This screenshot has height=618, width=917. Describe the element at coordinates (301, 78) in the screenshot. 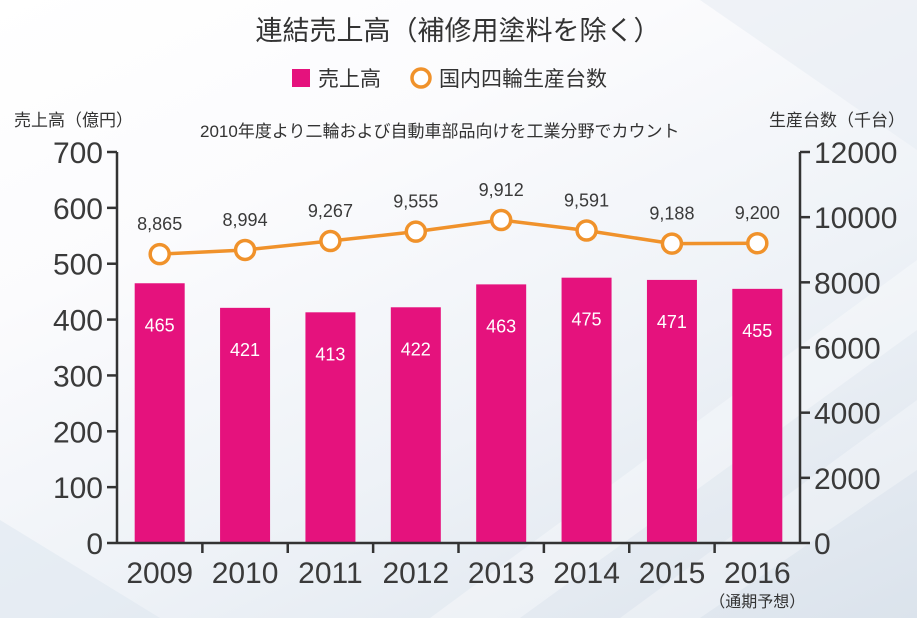

I see `legend-bar-swatch` at that location.